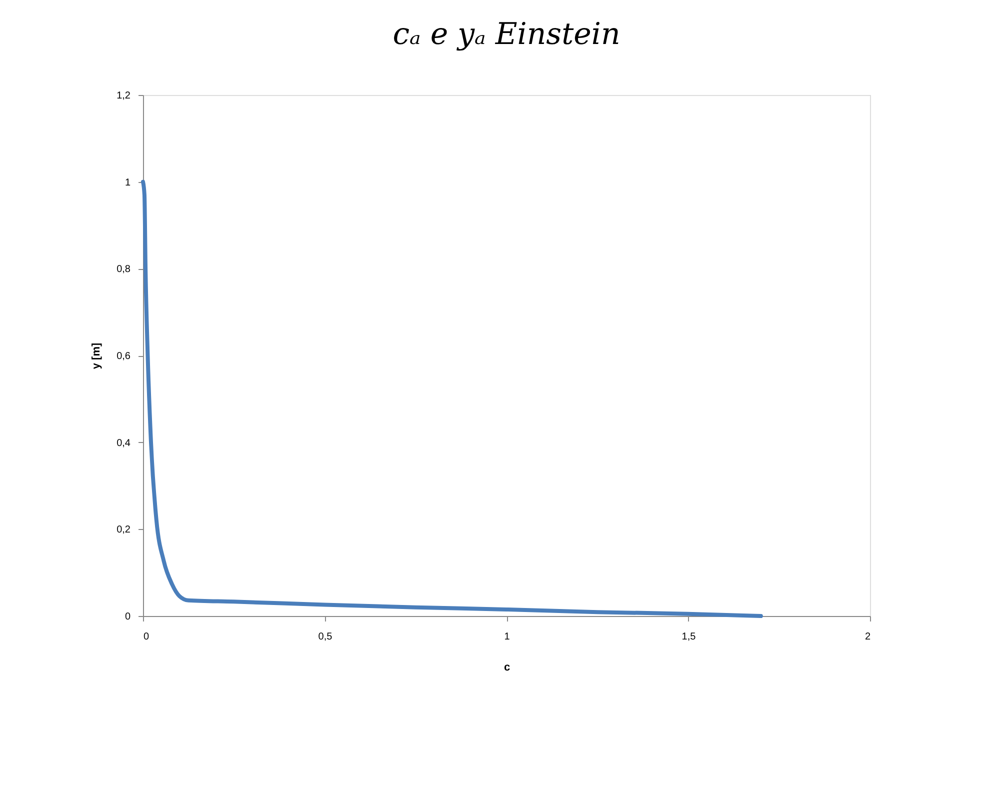 This screenshot has width=989, height=800. What do you see at coordinates (507, 637) in the screenshot?
I see `x-tick-label: 1` at bounding box center [507, 637].